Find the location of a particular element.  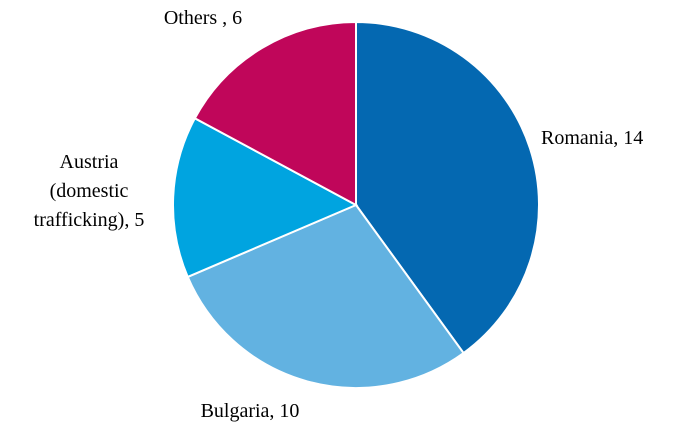

slice-label: Bulgaria, 10 is located at coordinates (250, 411).